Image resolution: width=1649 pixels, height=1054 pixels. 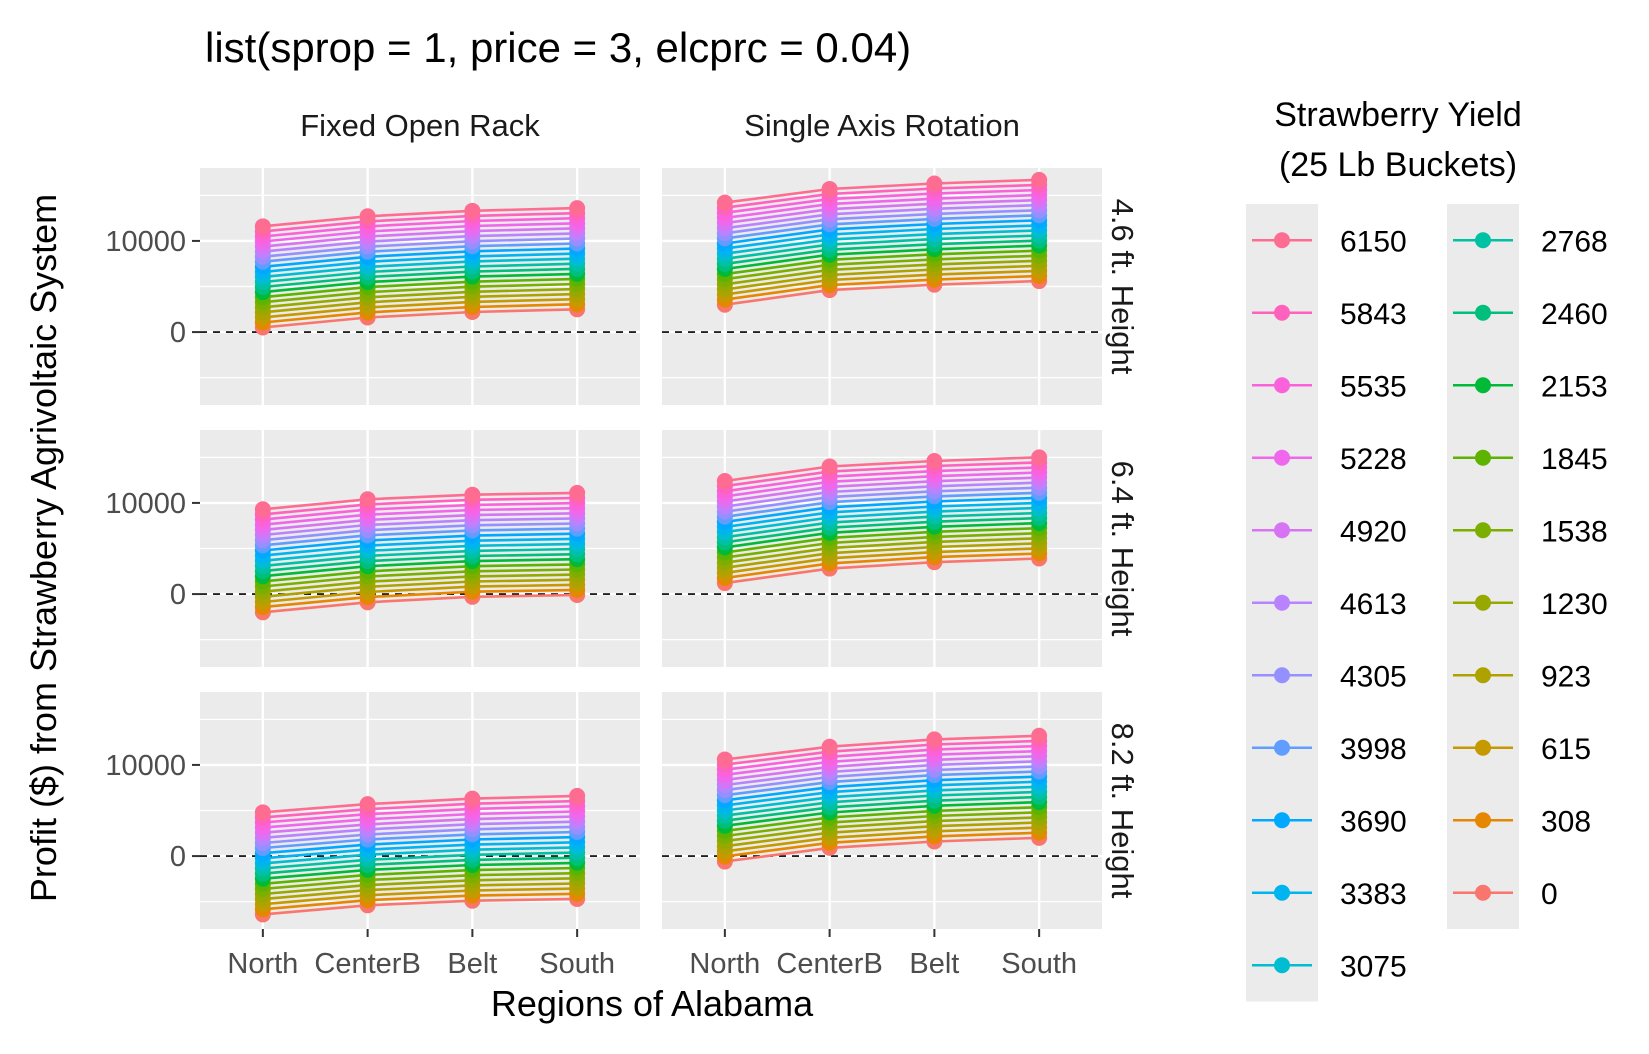 What do you see at coordinates (1574, 531) in the screenshot?
I see `legend-label: 1538` at bounding box center [1574, 531].